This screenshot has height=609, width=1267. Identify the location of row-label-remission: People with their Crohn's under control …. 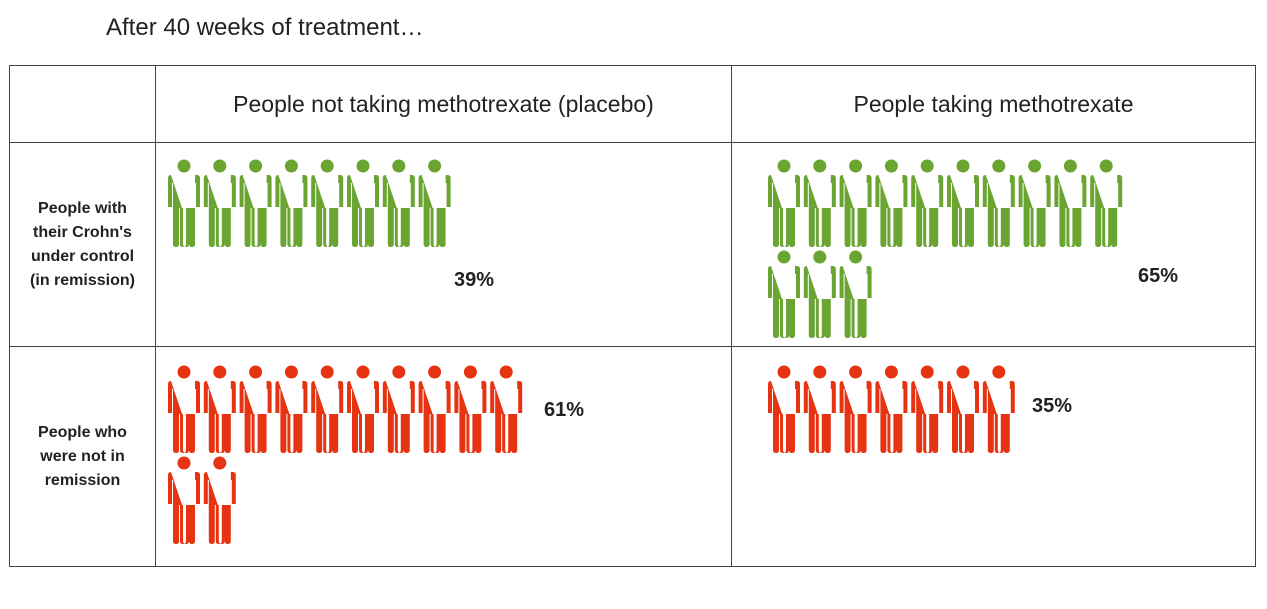
(82, 244).